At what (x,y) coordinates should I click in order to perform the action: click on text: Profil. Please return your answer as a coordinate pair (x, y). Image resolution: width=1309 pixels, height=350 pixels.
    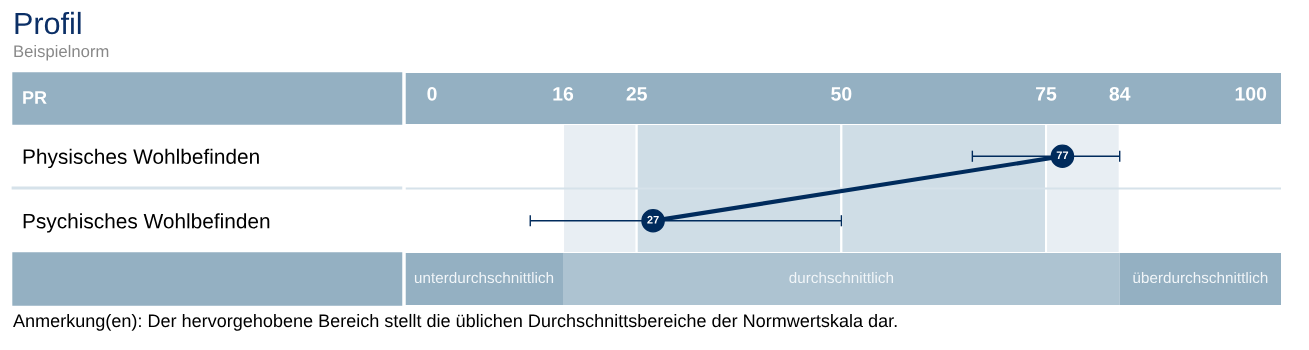
    Looking at the image, I should click on (48, 23).